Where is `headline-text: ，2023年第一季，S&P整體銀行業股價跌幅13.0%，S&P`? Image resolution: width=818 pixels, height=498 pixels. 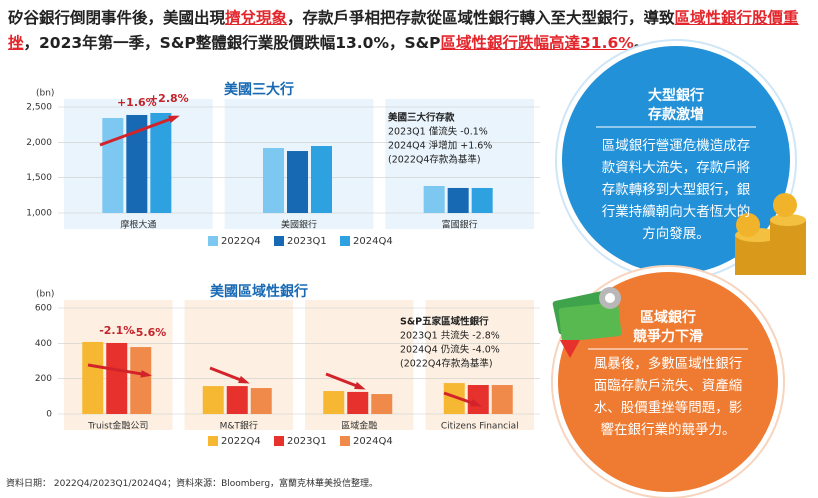 headline-text: ，2023年第一季，S&P整體銀行業股價跌幅13.0%，S&P is located at coordinates (232, 43).